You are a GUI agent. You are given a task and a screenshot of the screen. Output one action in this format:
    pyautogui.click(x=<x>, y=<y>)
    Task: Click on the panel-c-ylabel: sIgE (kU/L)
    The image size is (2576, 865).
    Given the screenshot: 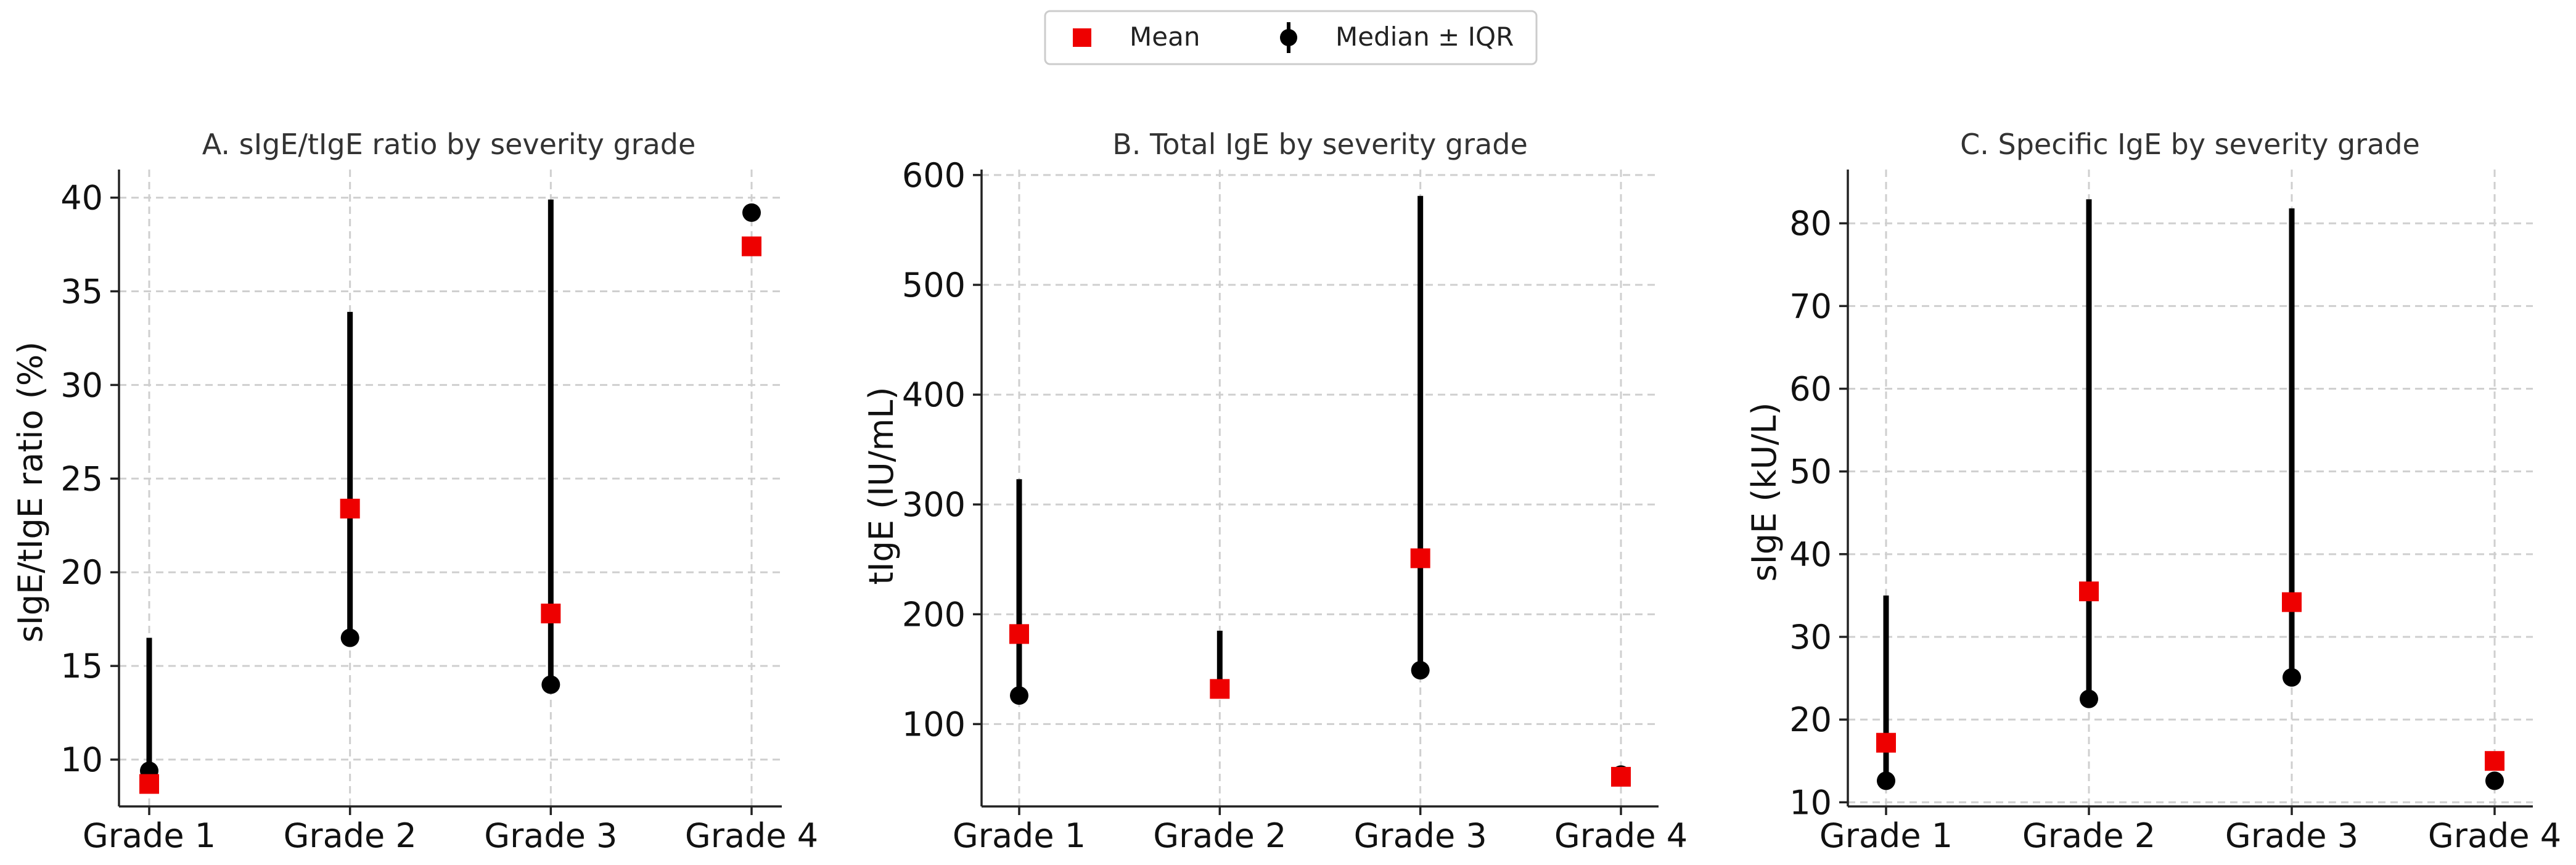 What is the action you would take?
    pyautogui.click(x=1764, y=493)
    